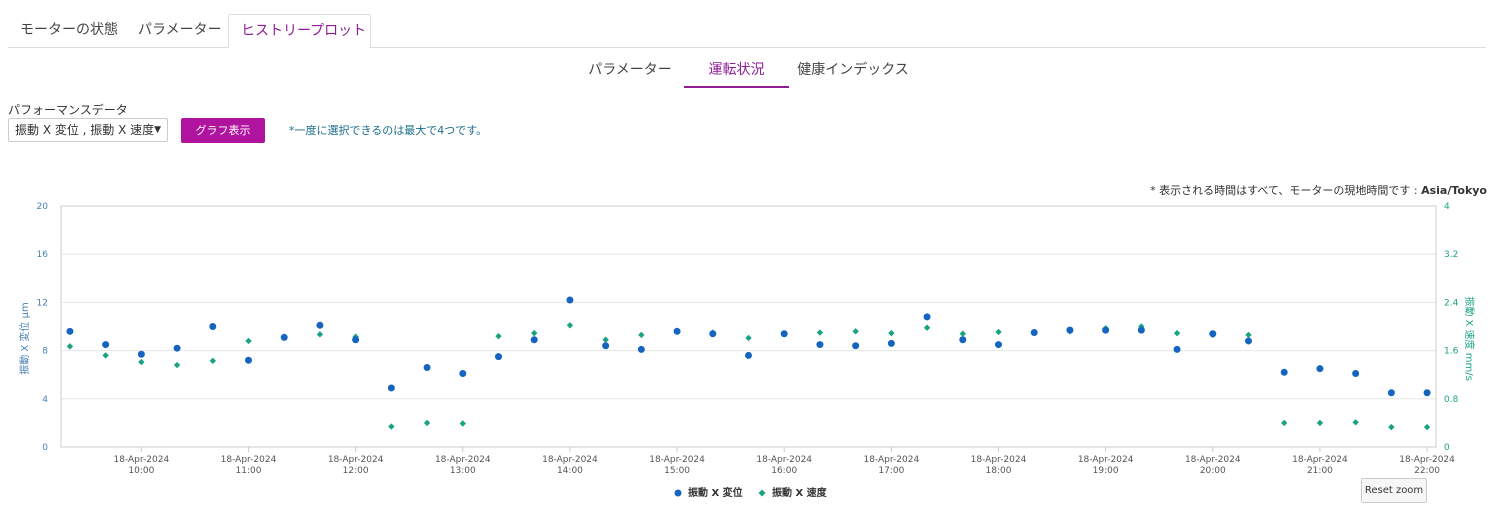  Describe the element at coordinates (43, 255) in the screenshot. I see `left-tick-label: 16` at that location.